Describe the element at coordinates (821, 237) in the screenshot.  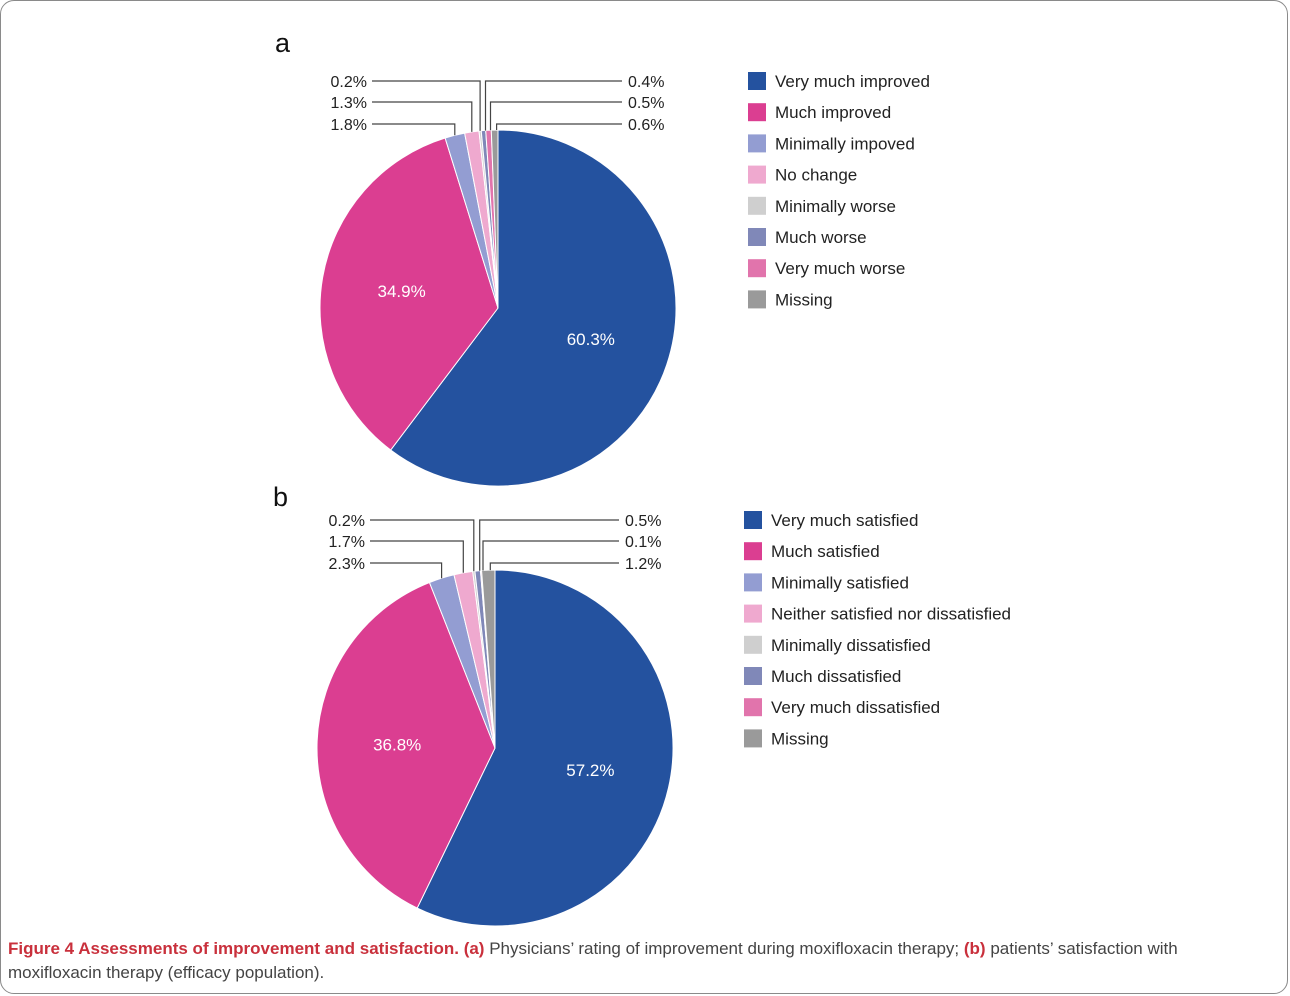
I see `legend-label-much-worse: Much worse` at that location.